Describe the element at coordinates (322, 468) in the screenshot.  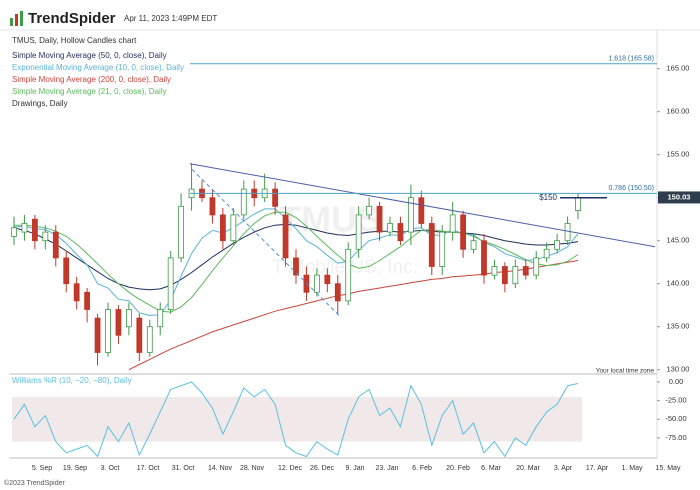
I see `x-tick-label: 26. Dec` at that location.